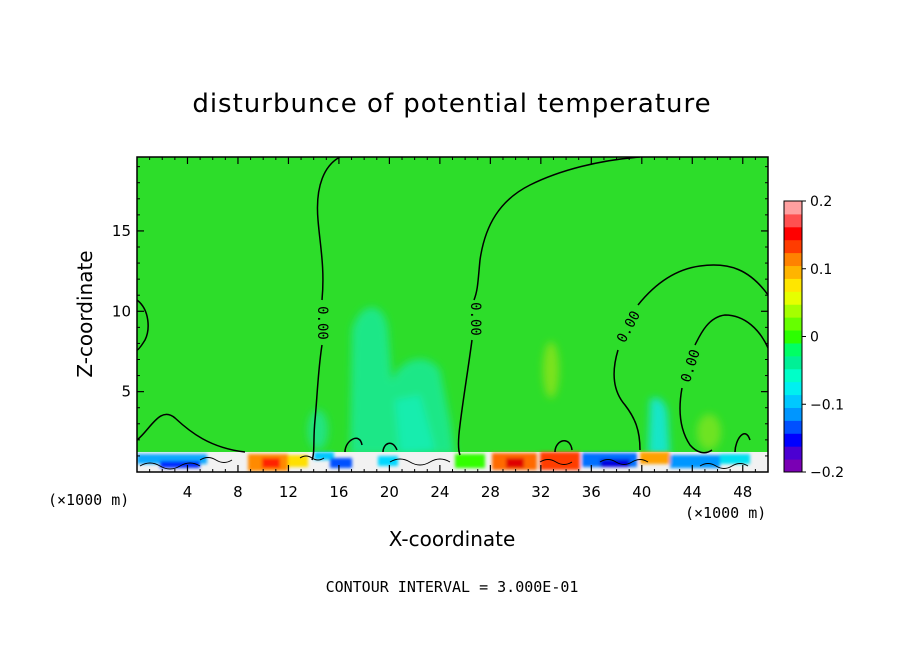 Image resolution: width=904 pixels, height=654 pixels. I want to click on cool-anomaly-regions, so click(489, 381).